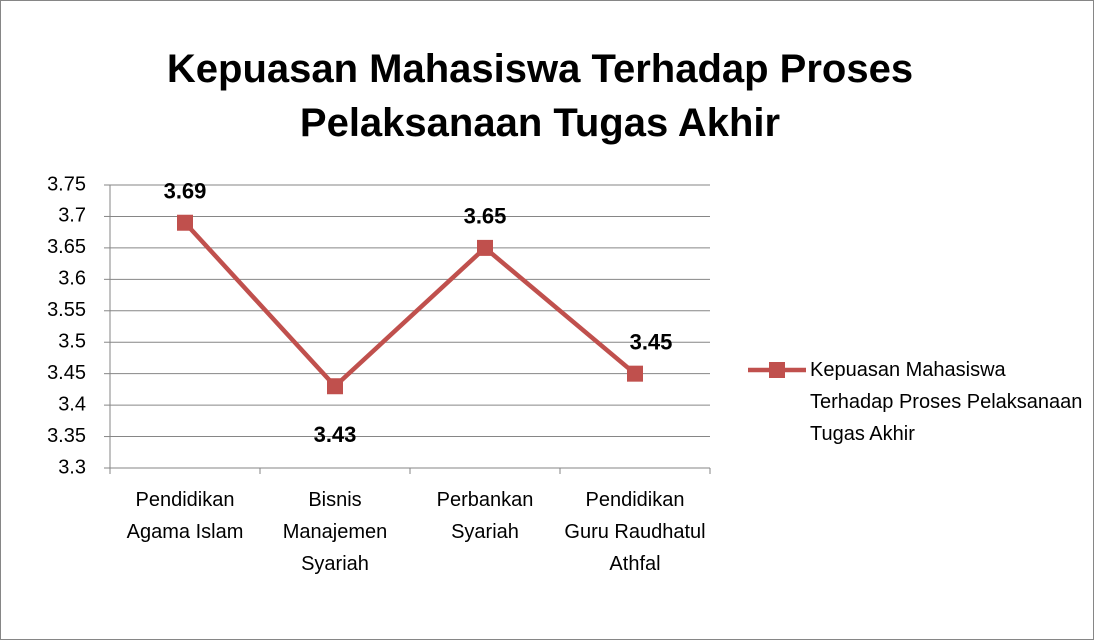  Describe the element at coordinates (651, 341) in the screenshot. I see `data-label: 3.45` at that location.